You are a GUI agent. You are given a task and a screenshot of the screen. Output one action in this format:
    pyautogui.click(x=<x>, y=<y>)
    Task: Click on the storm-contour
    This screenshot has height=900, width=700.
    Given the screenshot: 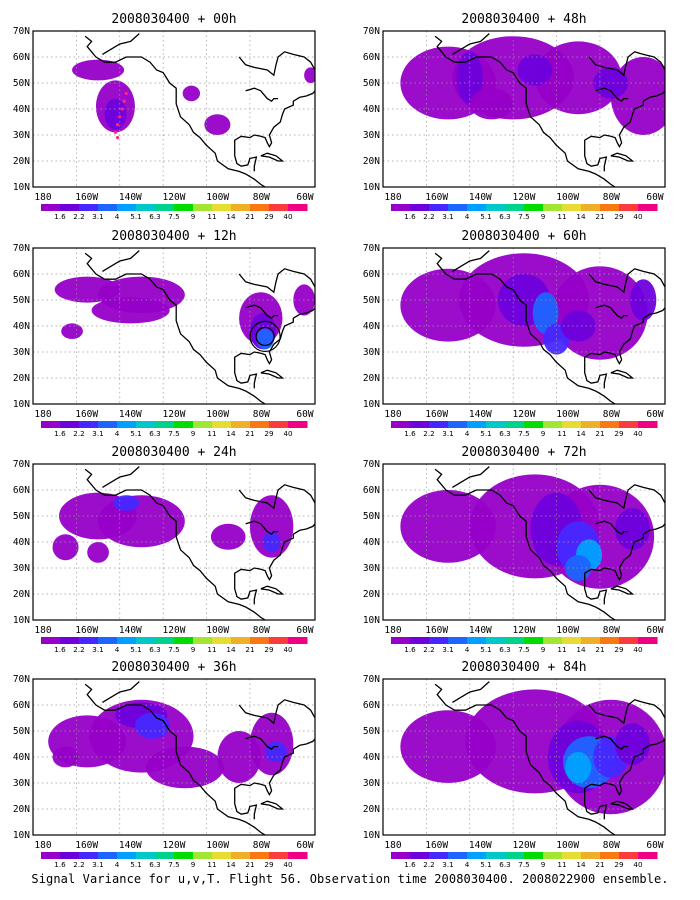 What is the action you would take?
    pyautogui.click(x=265, y=336)
    